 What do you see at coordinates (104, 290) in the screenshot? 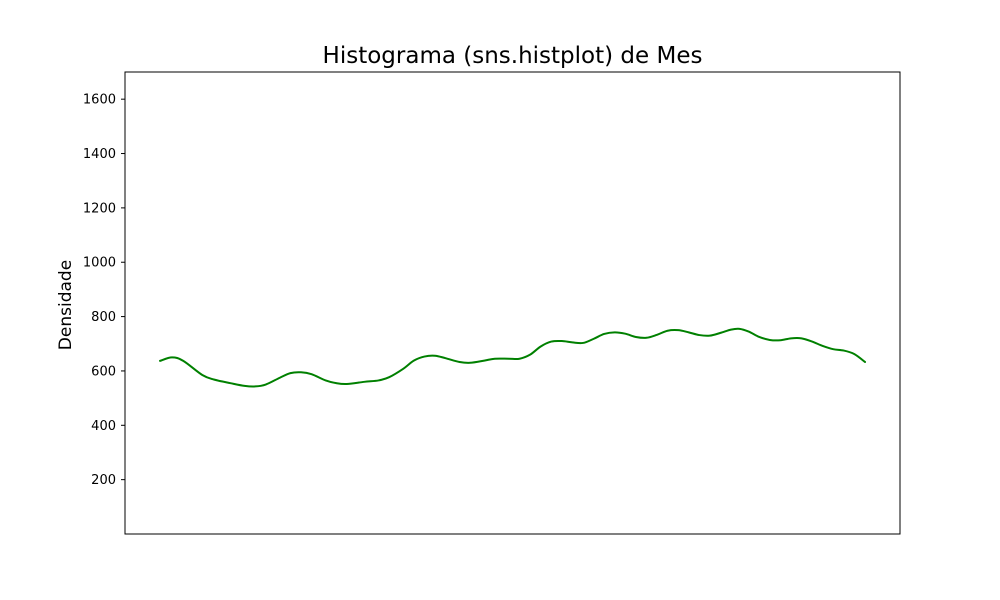
I see `y-axis-ticks: 200 400 600 800 1000 1200 1400 1600` at bounding box center [104, 290].